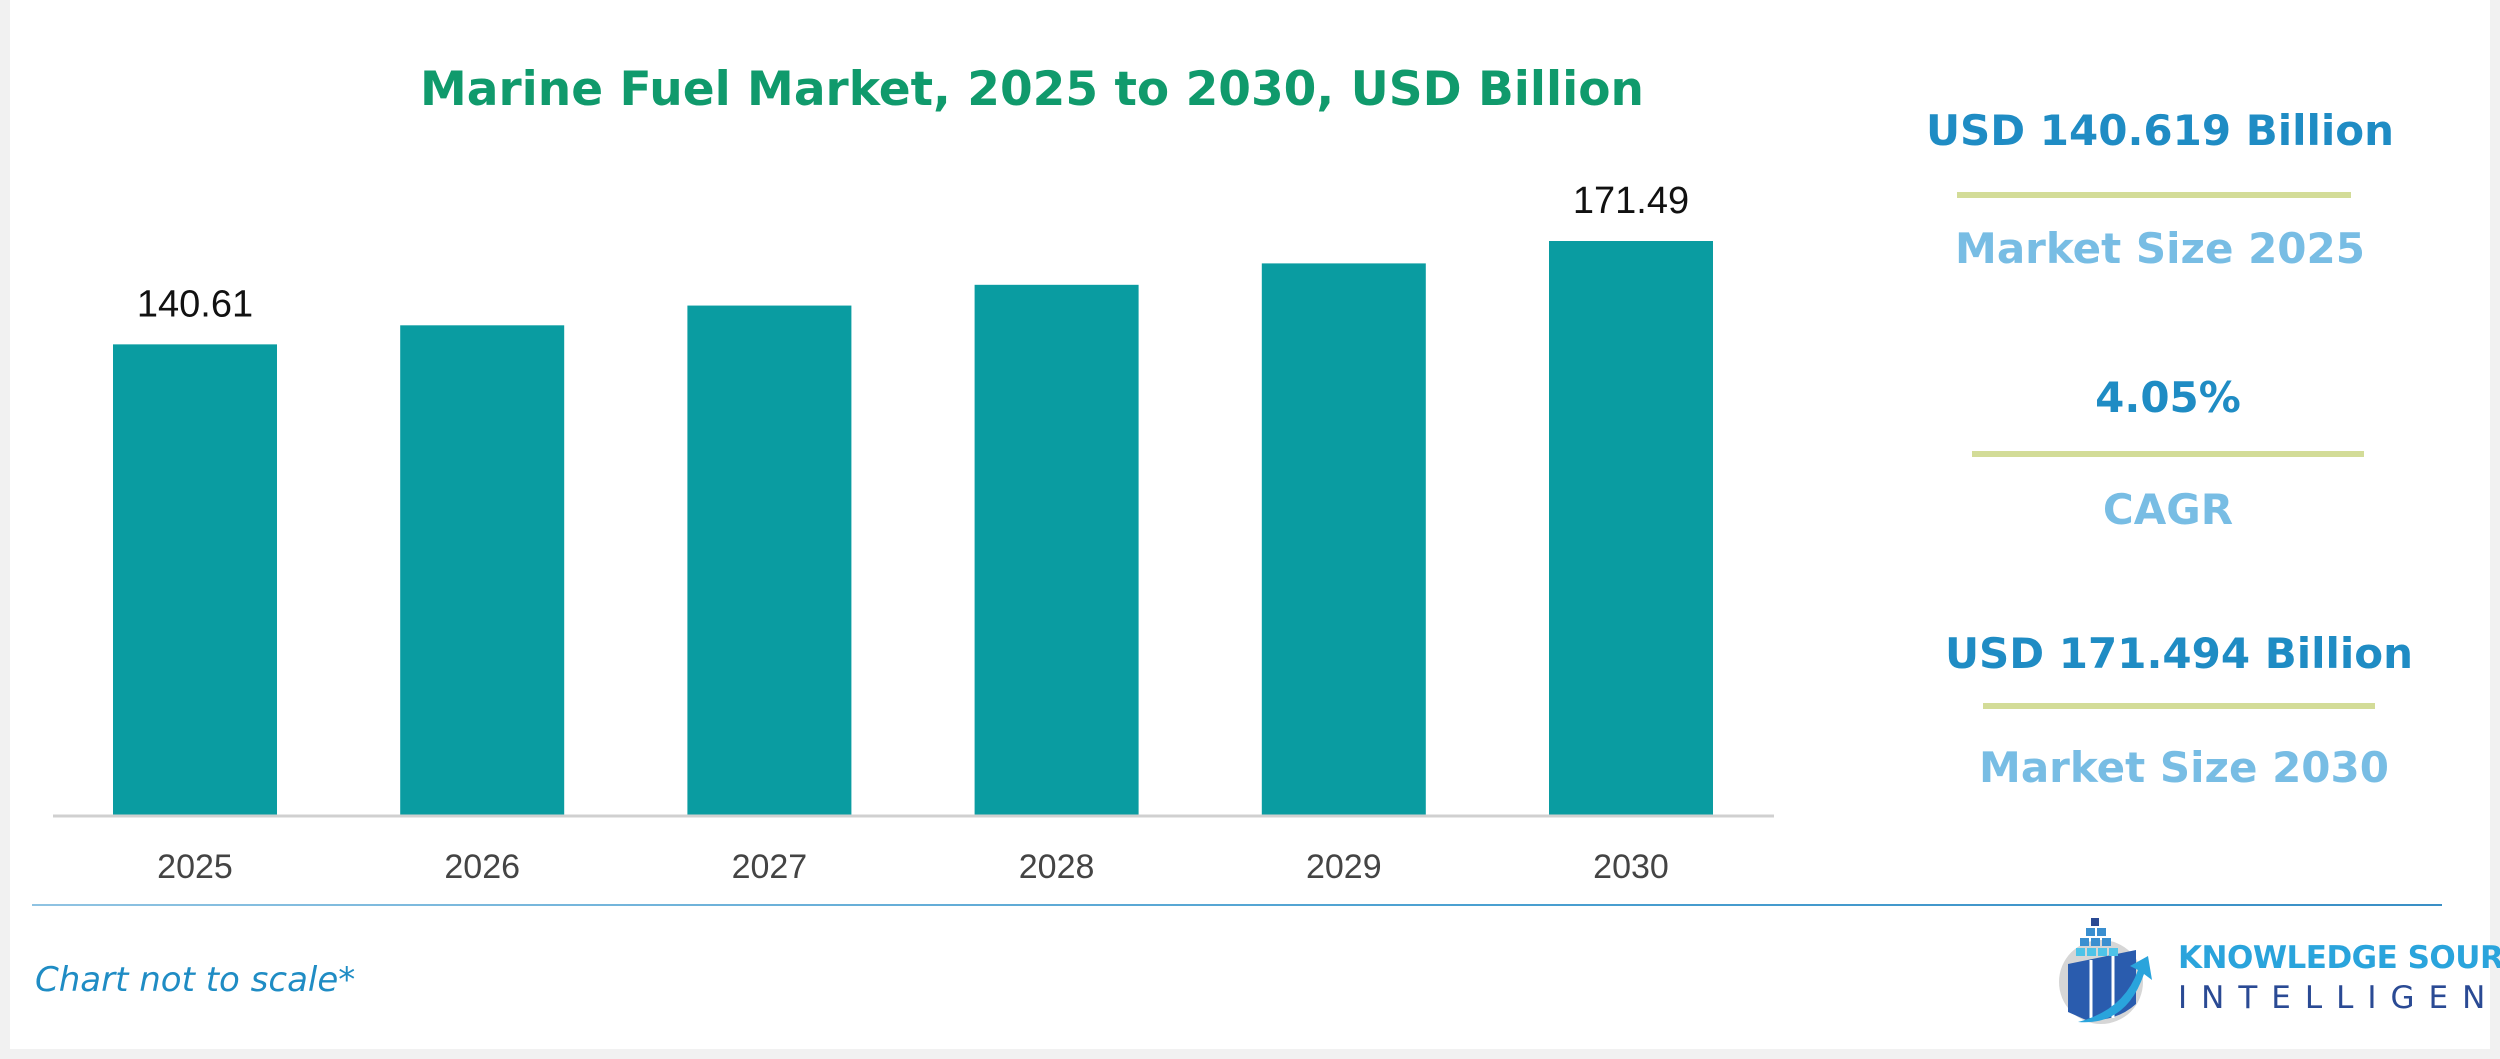 Image resolution: width=2500 pixels, height=1059 pixels. What do you see at coordinates (1057, 867) in the screenshot?
I see `x-tick-label: 2028` at bounding box center [1057, 867].